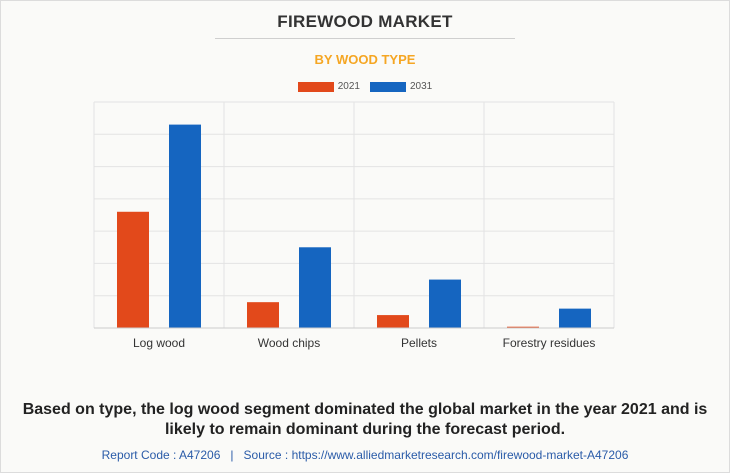 This screenshot has width=730, height=473. What do you see at coordinates (185, 226) in the screenshot?
I see `bar-2031-log-wood` at bounding box center [185, 226].